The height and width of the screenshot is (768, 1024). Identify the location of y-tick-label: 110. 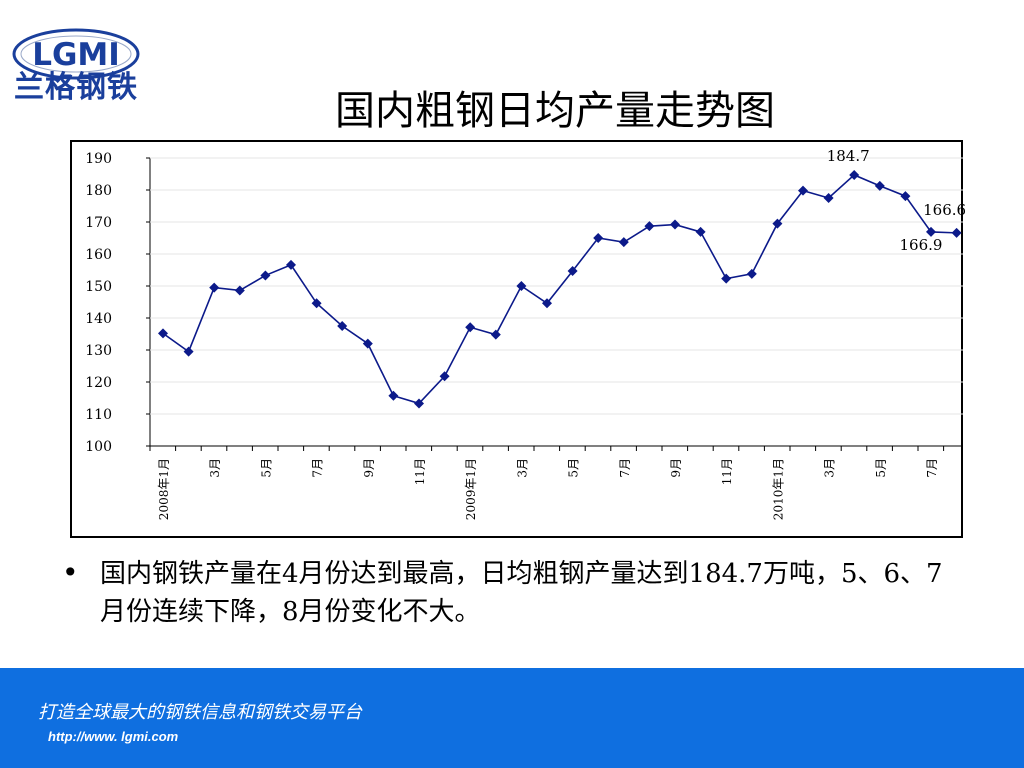
(98, 415).